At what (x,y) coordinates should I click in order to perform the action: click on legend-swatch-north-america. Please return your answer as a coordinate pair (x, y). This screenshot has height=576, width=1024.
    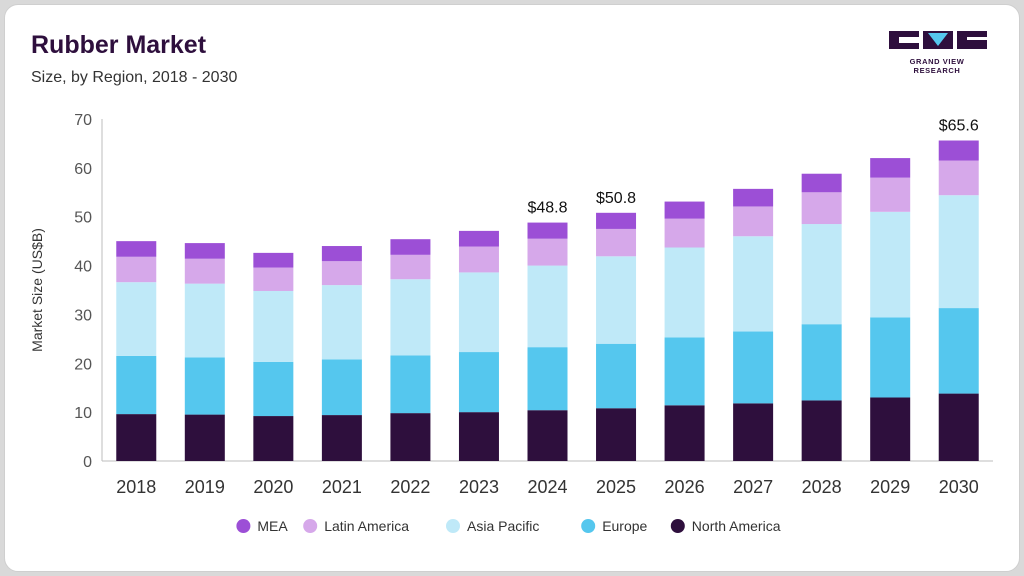
    Looking at the image, I should click on (677, 526).